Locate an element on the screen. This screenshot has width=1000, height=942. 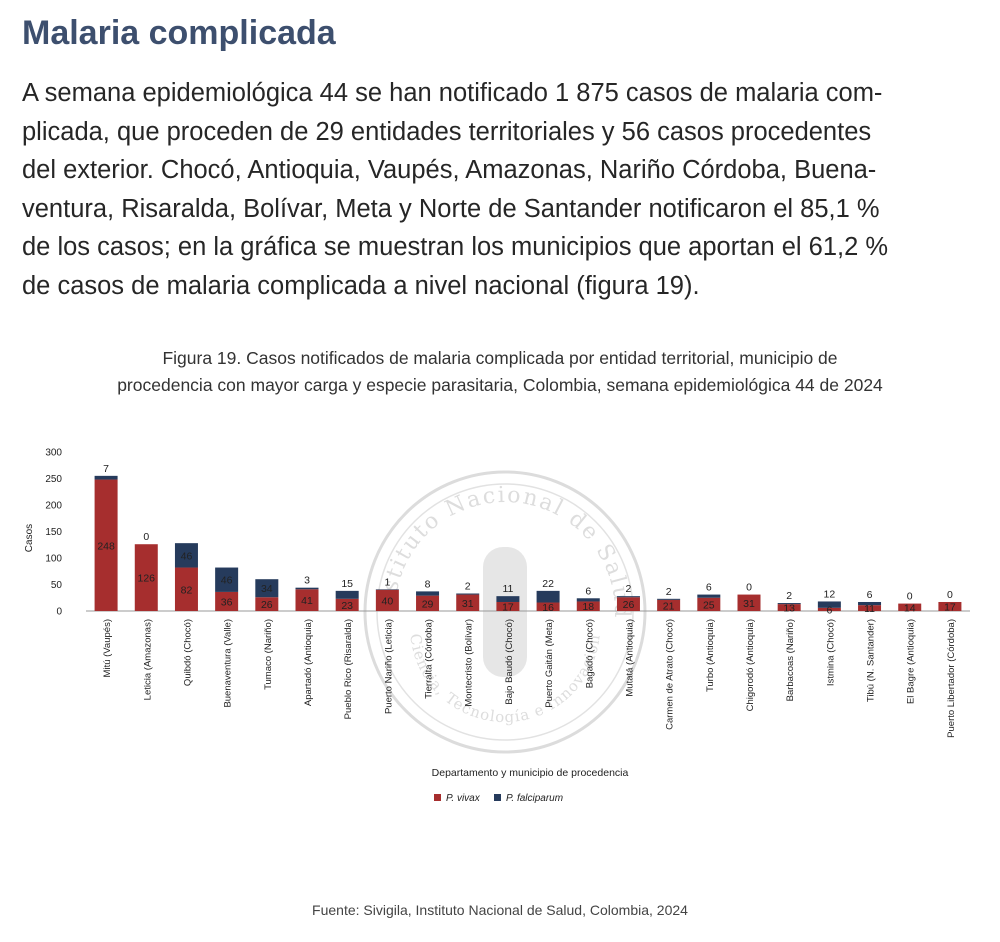
x-tick-label: Quibdó (Chocó) is located at coordinates (187, 652).